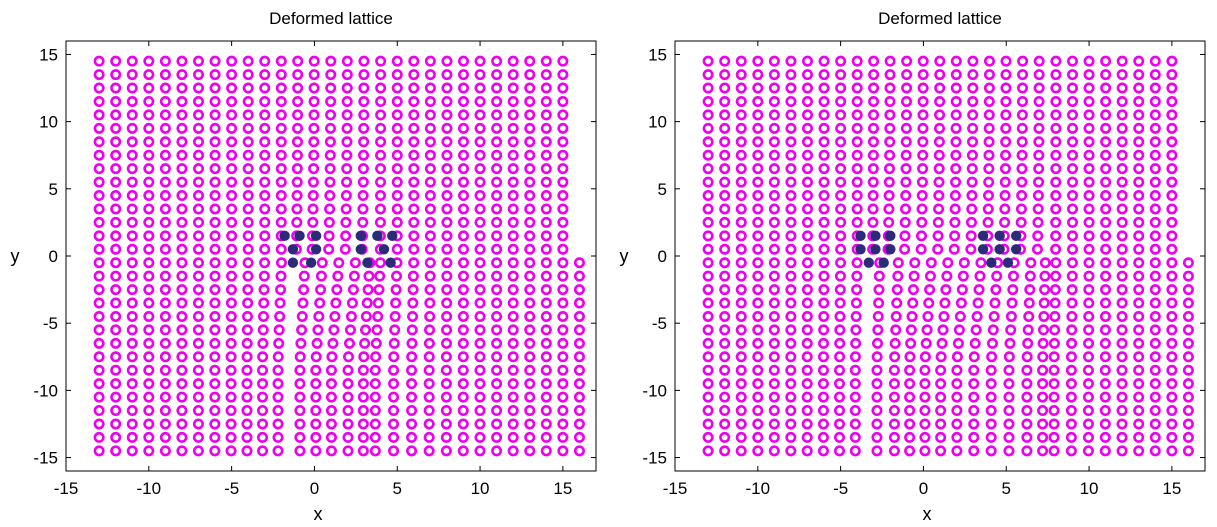 This screenshot has height=527, width=1217. What do you see at coordinates (299, 236) in the screenshot?
I see `core-atom` at bounding box center [299, 236].